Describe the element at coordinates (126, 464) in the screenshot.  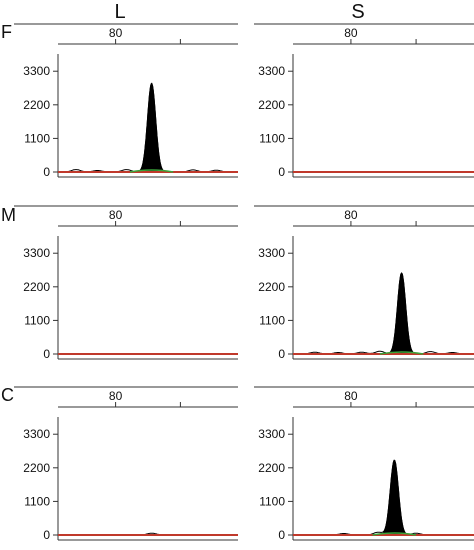
I see `panel-c-l: 80 0 1100 2200 3300` at that location.